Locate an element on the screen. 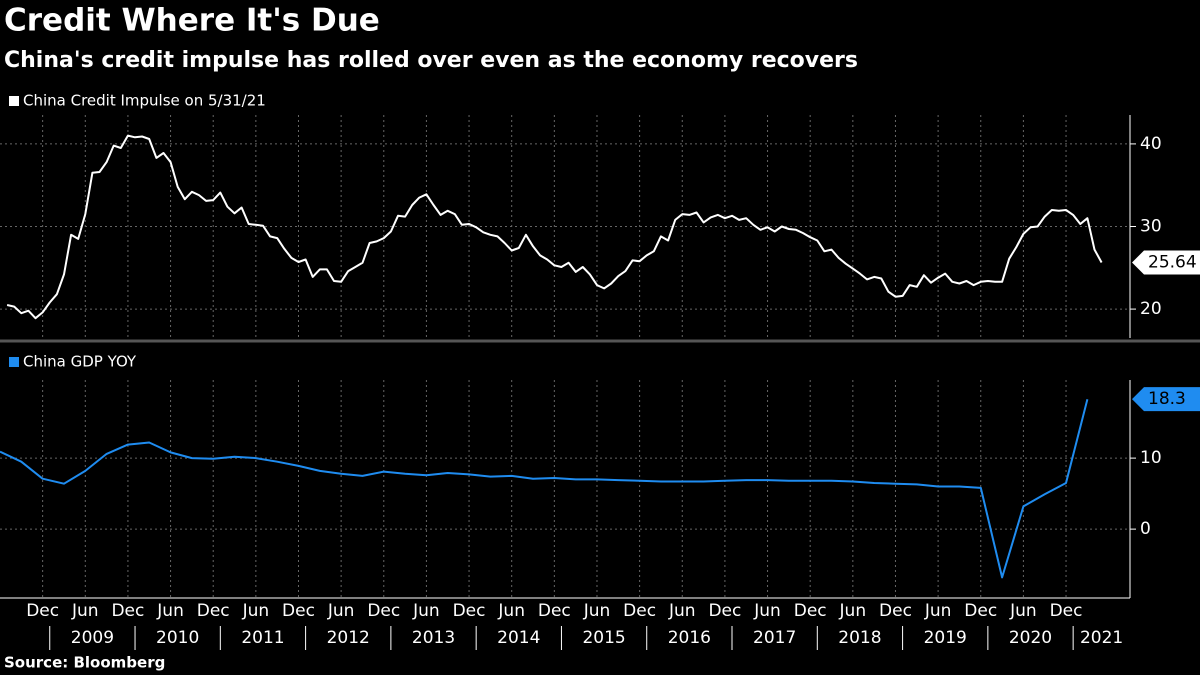 The image size is (1200, 675). year-label: 2018 is located at coordinates (859, 638).